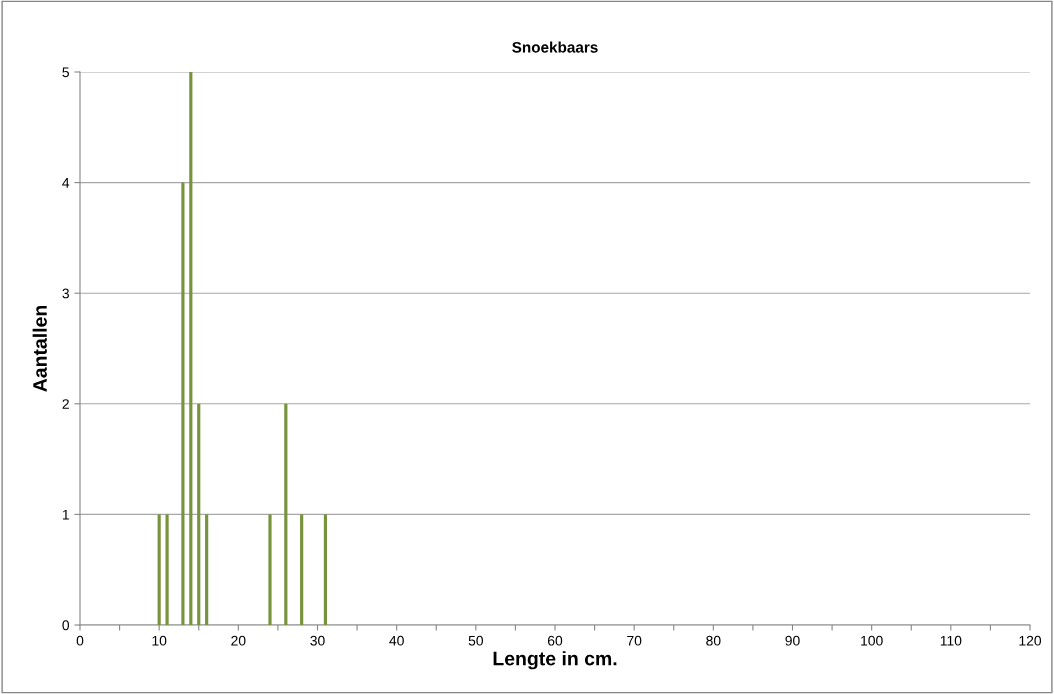 The height and width of the screenshot is (694, 1054). Describe the element at coordinates (66, 625) in the screenshot. I see `y-tick-label: 0` at that location.